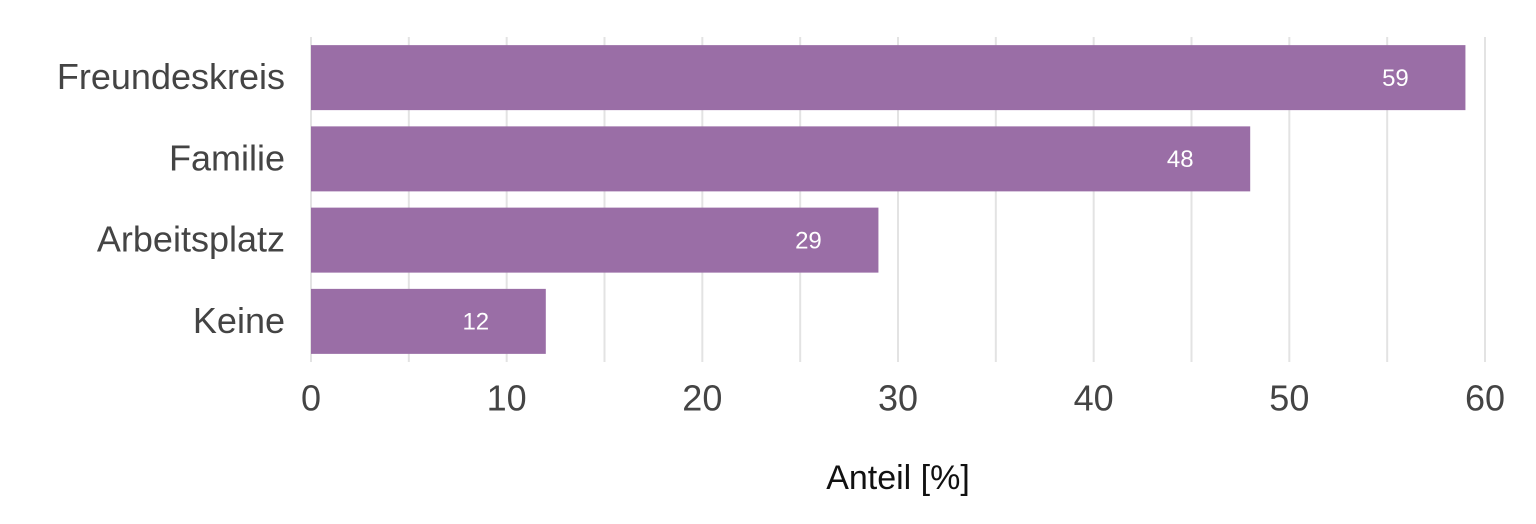 This screenshot has height=524, width=1536. I want to click on x-tick-label: 60, so click(1485, 398).